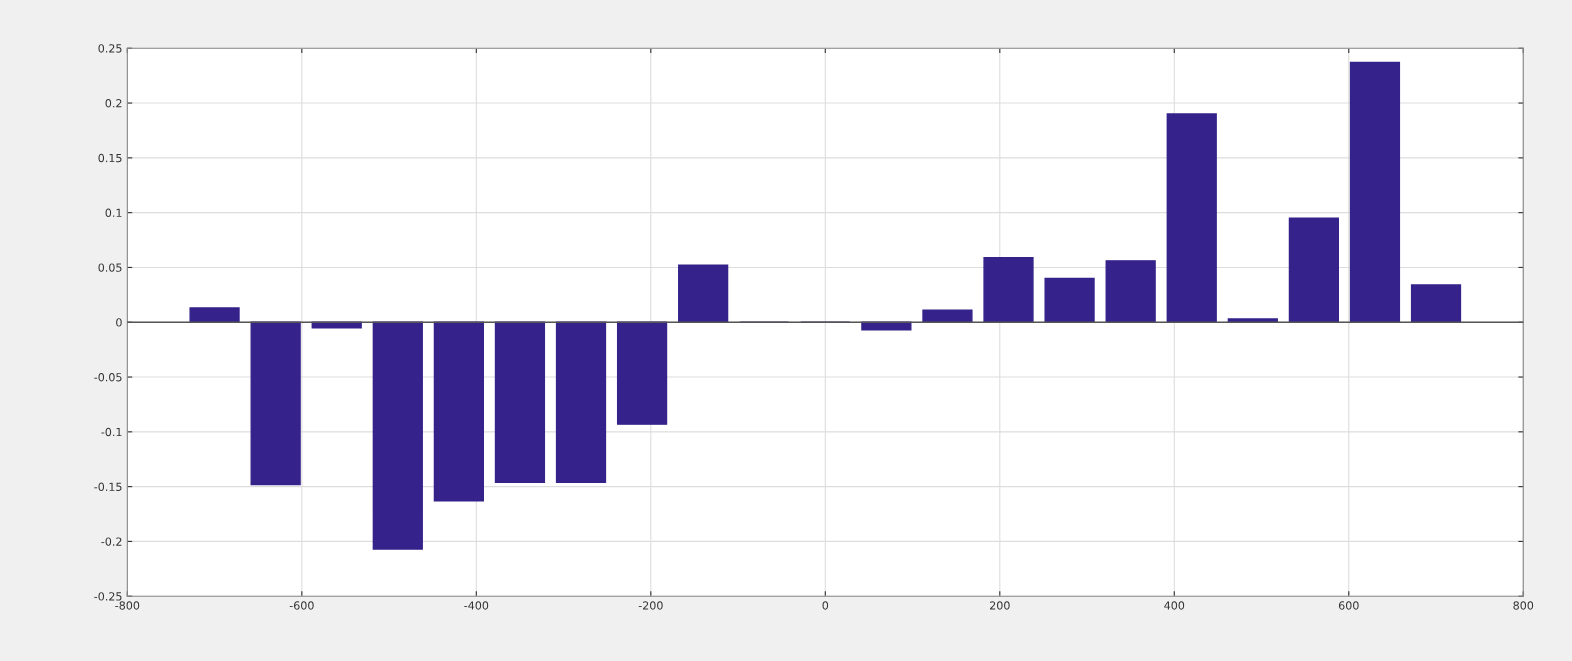 The height and width of the screenshot is (661, 1572). Describe the element at coordinates (476, 605) in the screenshot. I see `x-tick-label: -400` at that location.